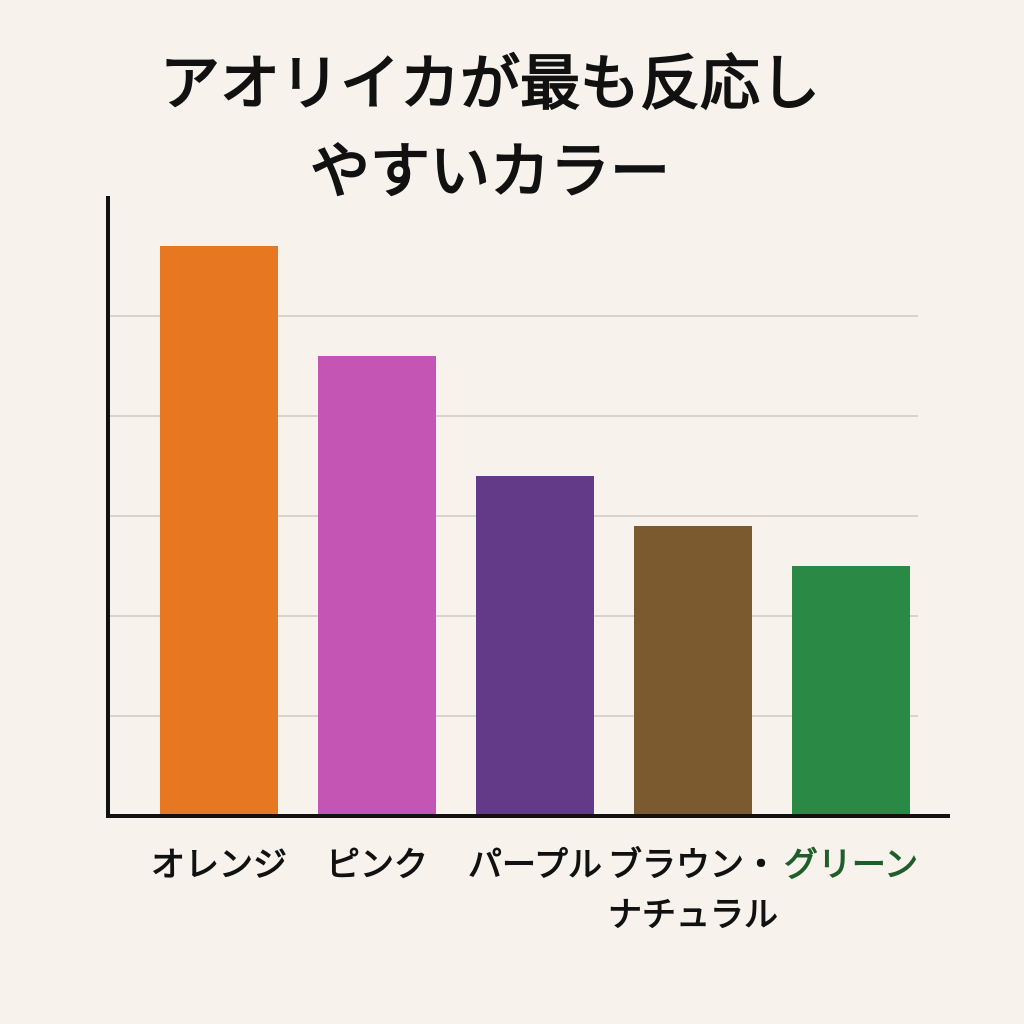 The width and height of the screenshot is (1024, 1024). I want to click on x-tick-label: オレンジ, so click(219, 865).